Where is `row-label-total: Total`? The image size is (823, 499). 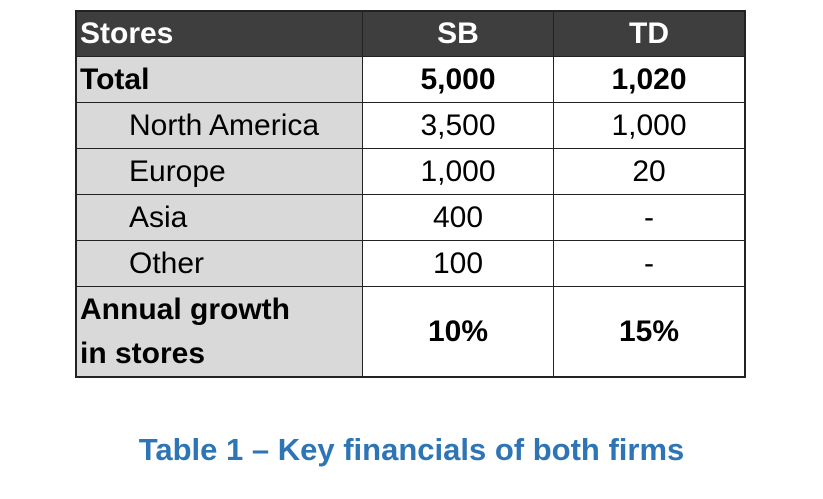 row-label-total: Total is located at coordinates (219, 79).